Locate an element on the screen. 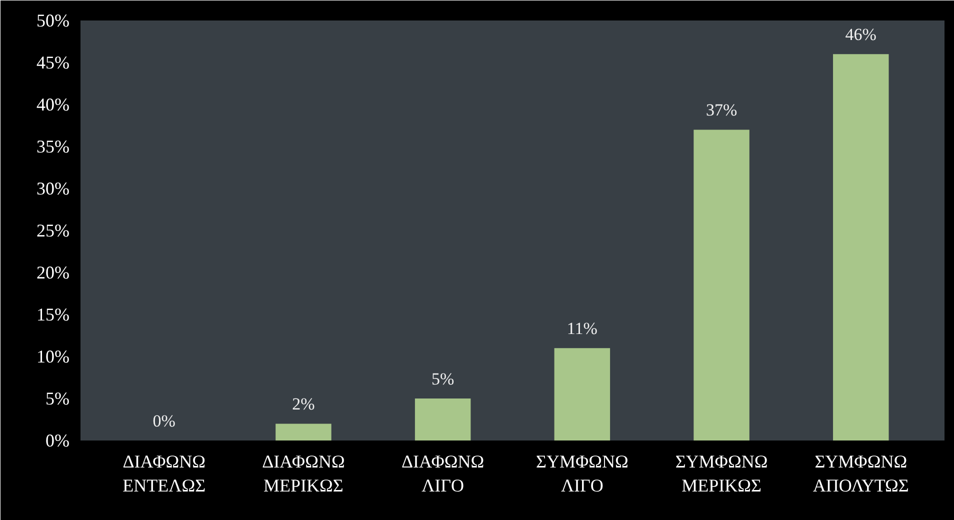 The height and width of the screenshot is (520, 954). x-tick-label: ΔΙΑΦΩΝΩ ΕΝΤΕΛΩΣ is located at coordinates (164, 474).